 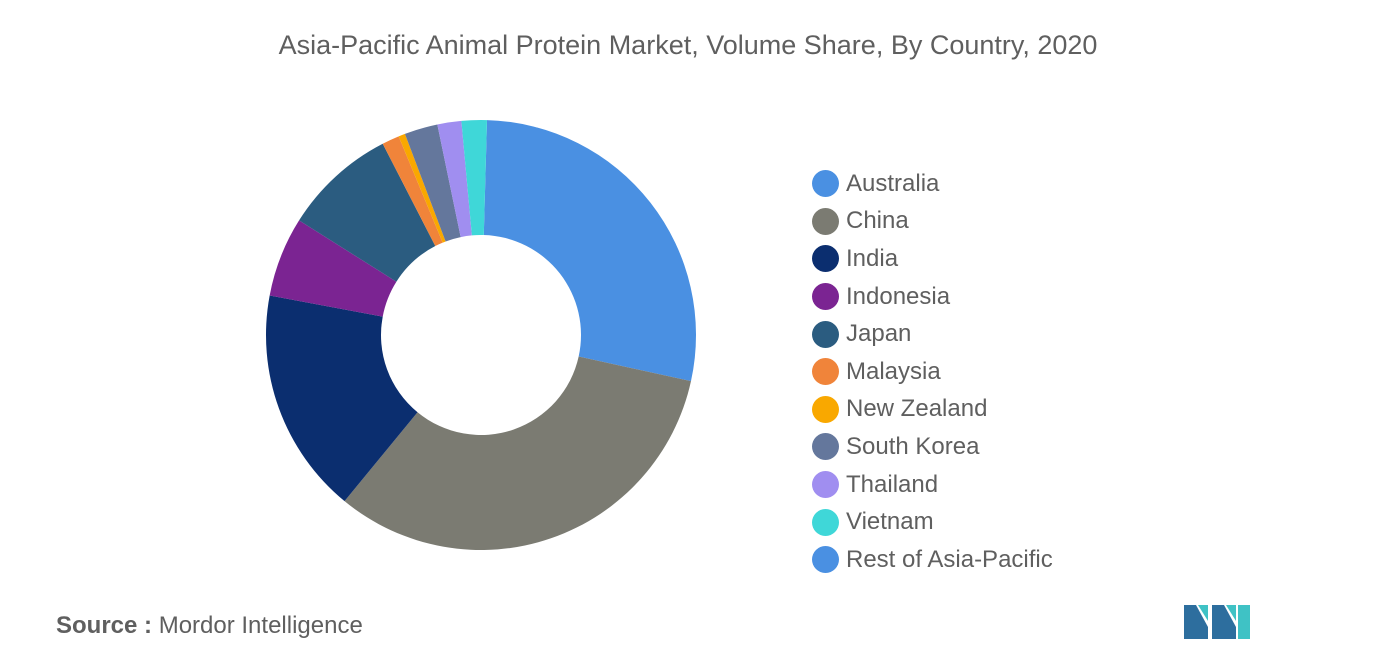 I want to click on legend-label: Australia, so click(x=893, y=183).